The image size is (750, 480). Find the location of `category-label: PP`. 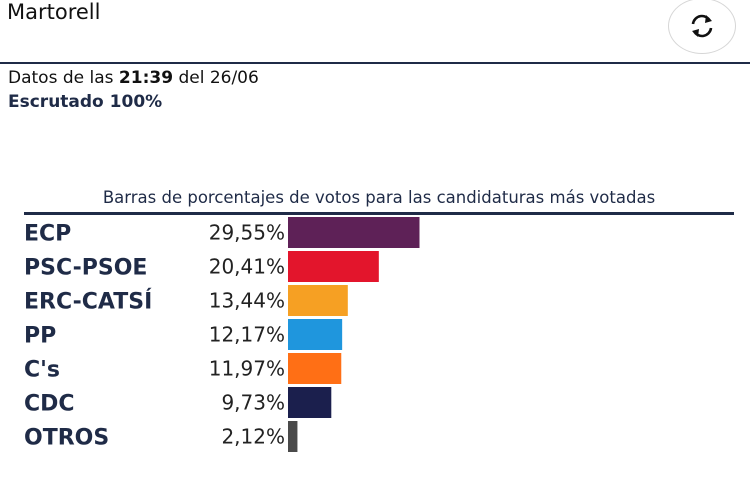

category-label: PP is located at coordinates (40, 336).